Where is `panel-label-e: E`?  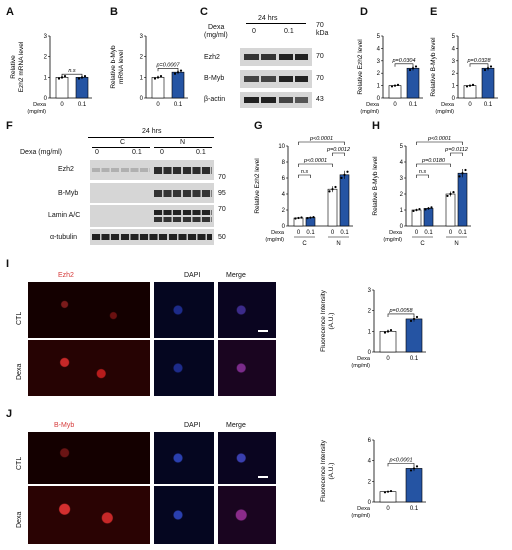
panel-label-e: E is located at coordinates (434, 12).